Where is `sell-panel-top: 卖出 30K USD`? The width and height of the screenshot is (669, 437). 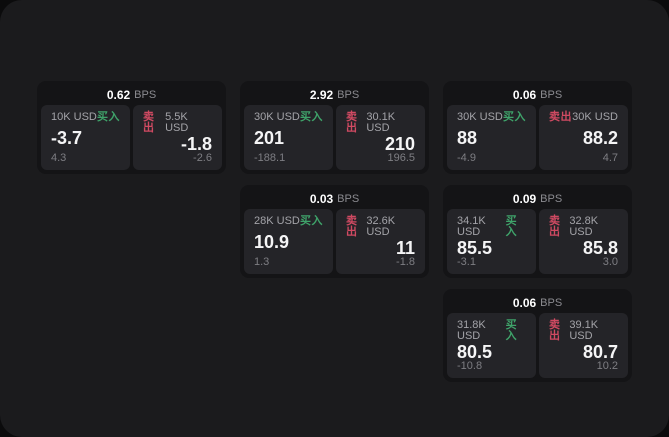
sell-panel-top: 卖出 30K USD is located at coordinates (583, 117).